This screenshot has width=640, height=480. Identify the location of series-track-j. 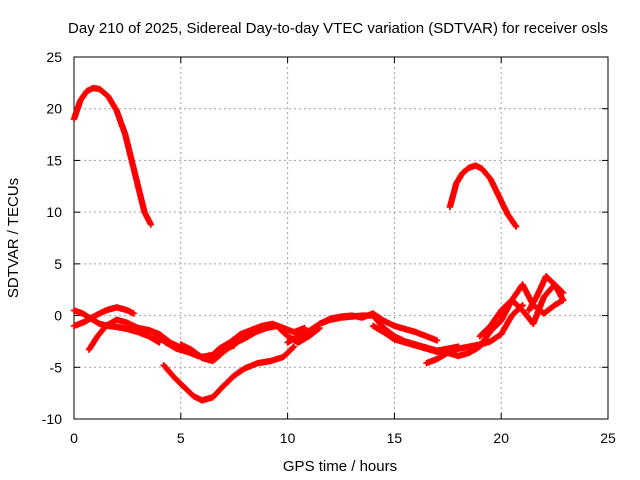
(521, 310).